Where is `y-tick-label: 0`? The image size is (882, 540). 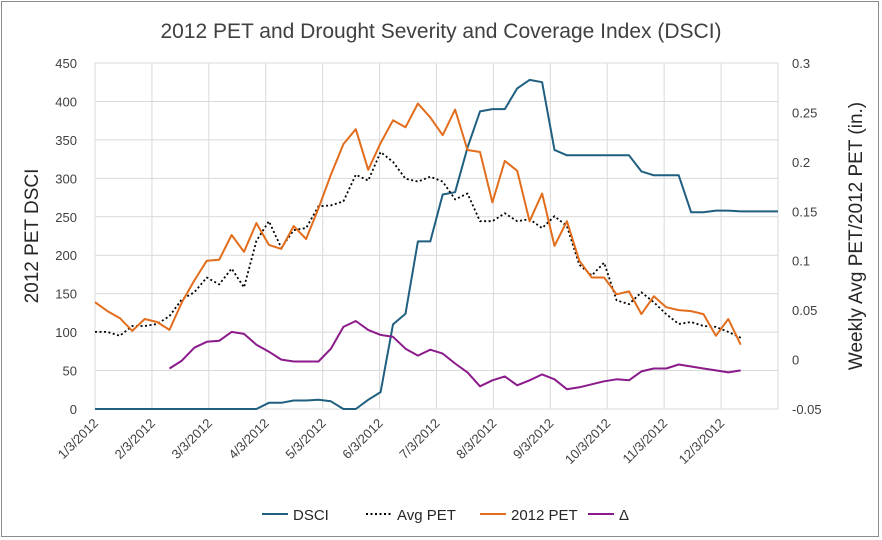 y-tick-label: 0 is located at coordinates (73, 409).